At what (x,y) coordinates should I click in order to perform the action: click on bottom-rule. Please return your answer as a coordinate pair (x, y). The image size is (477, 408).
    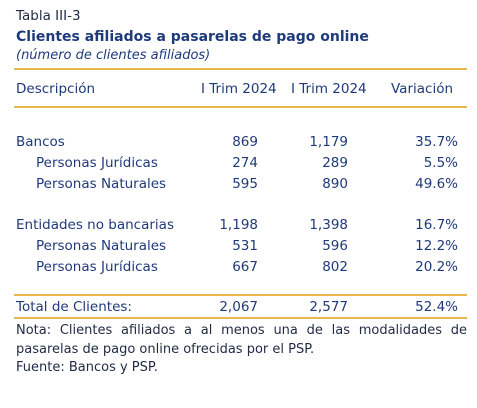
    Looking at the image, I should click on (240, 318).